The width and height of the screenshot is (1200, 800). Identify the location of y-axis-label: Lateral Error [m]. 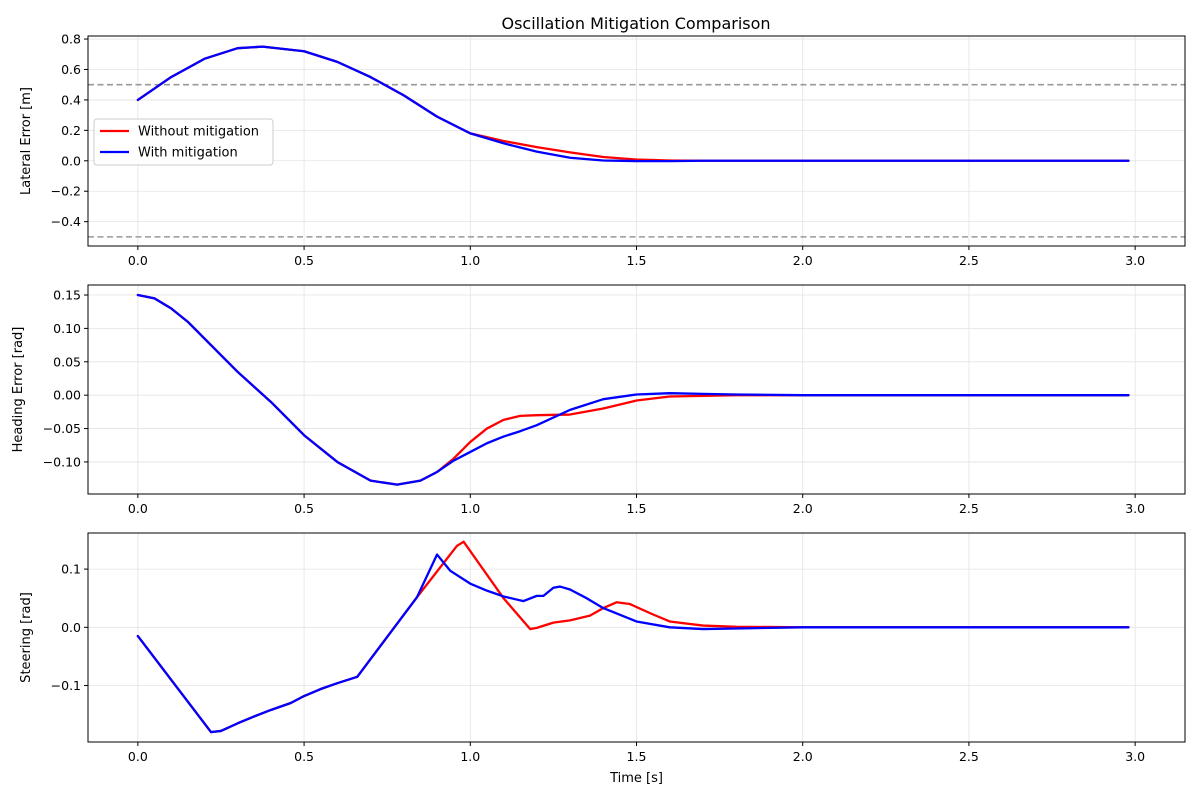
(26, 141).